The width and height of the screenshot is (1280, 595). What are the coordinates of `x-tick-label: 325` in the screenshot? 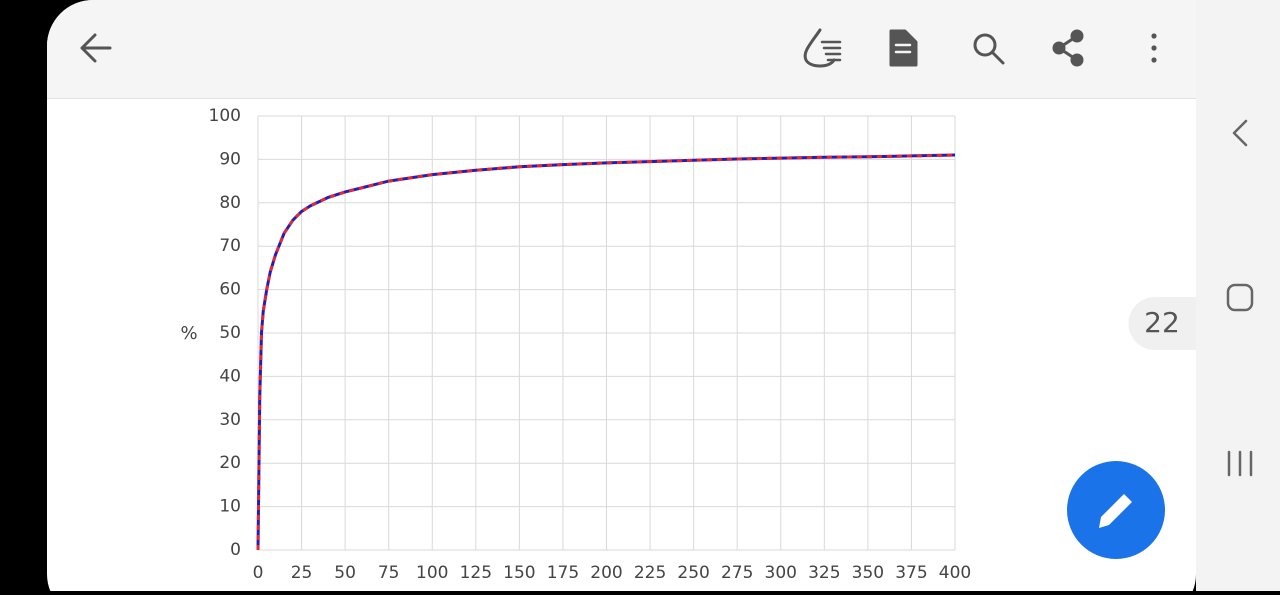 It's located at (824, 573).